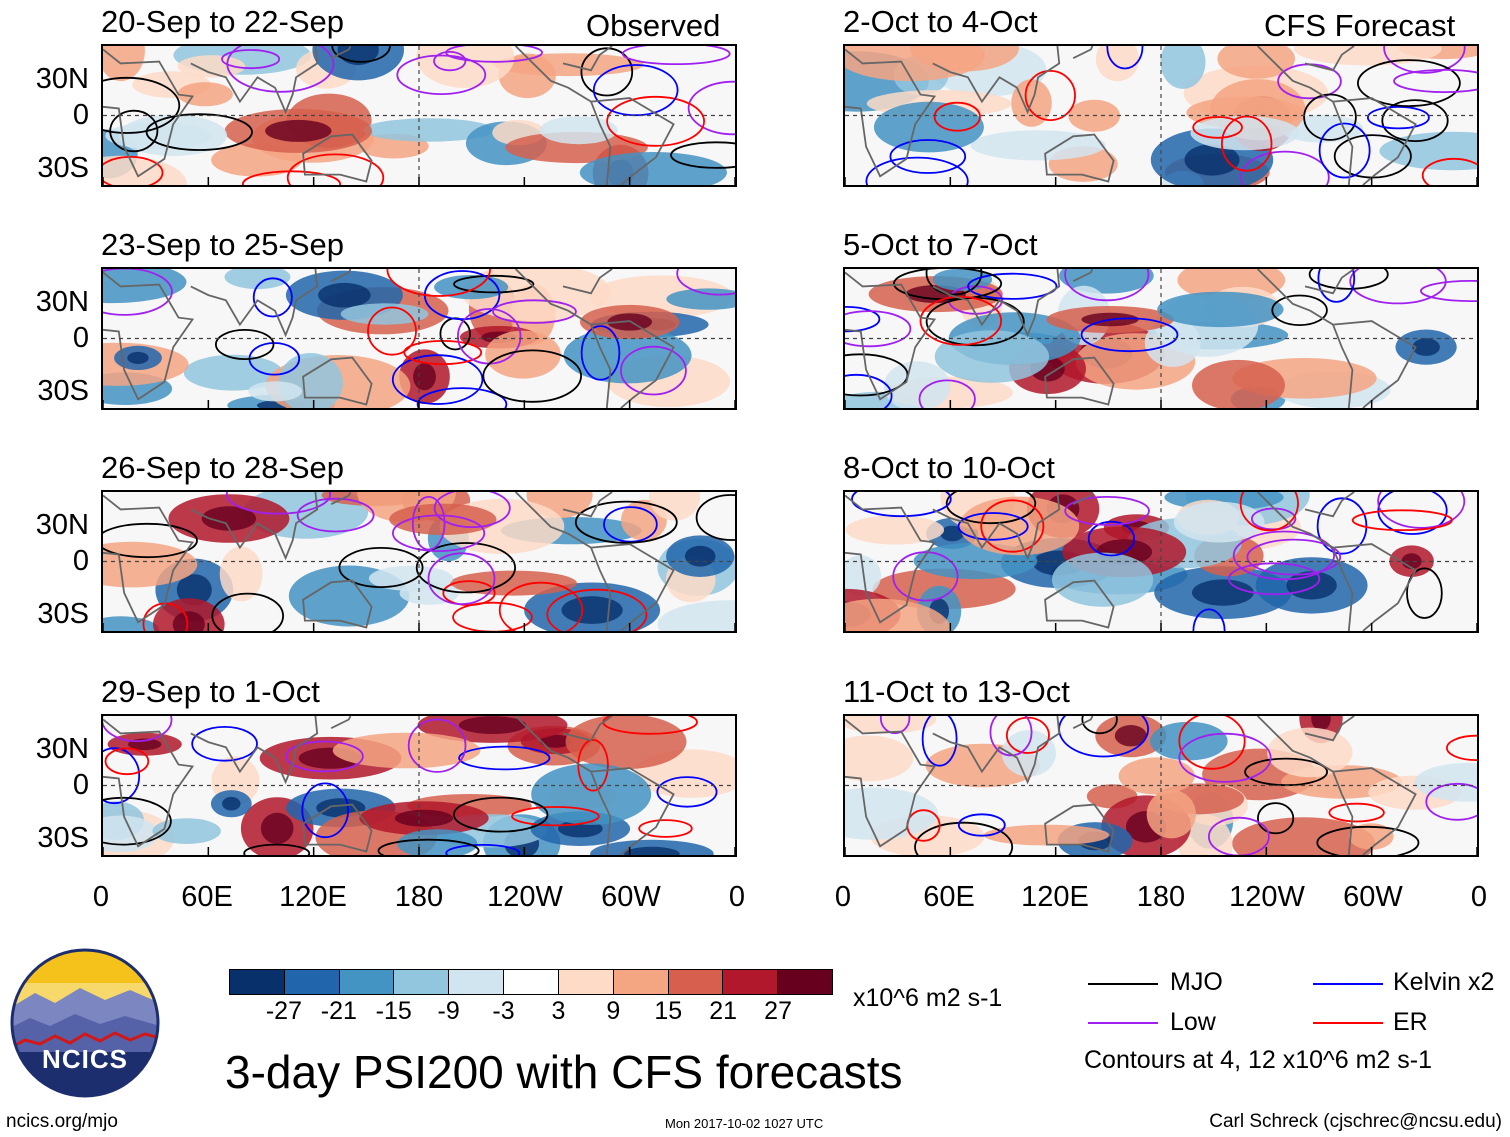 The height and width of the screenshot is (1137, 1510). Describe the element at coordinates (1267, 897) in the screenshot. I see `x-tick-label: 120W` at that location.